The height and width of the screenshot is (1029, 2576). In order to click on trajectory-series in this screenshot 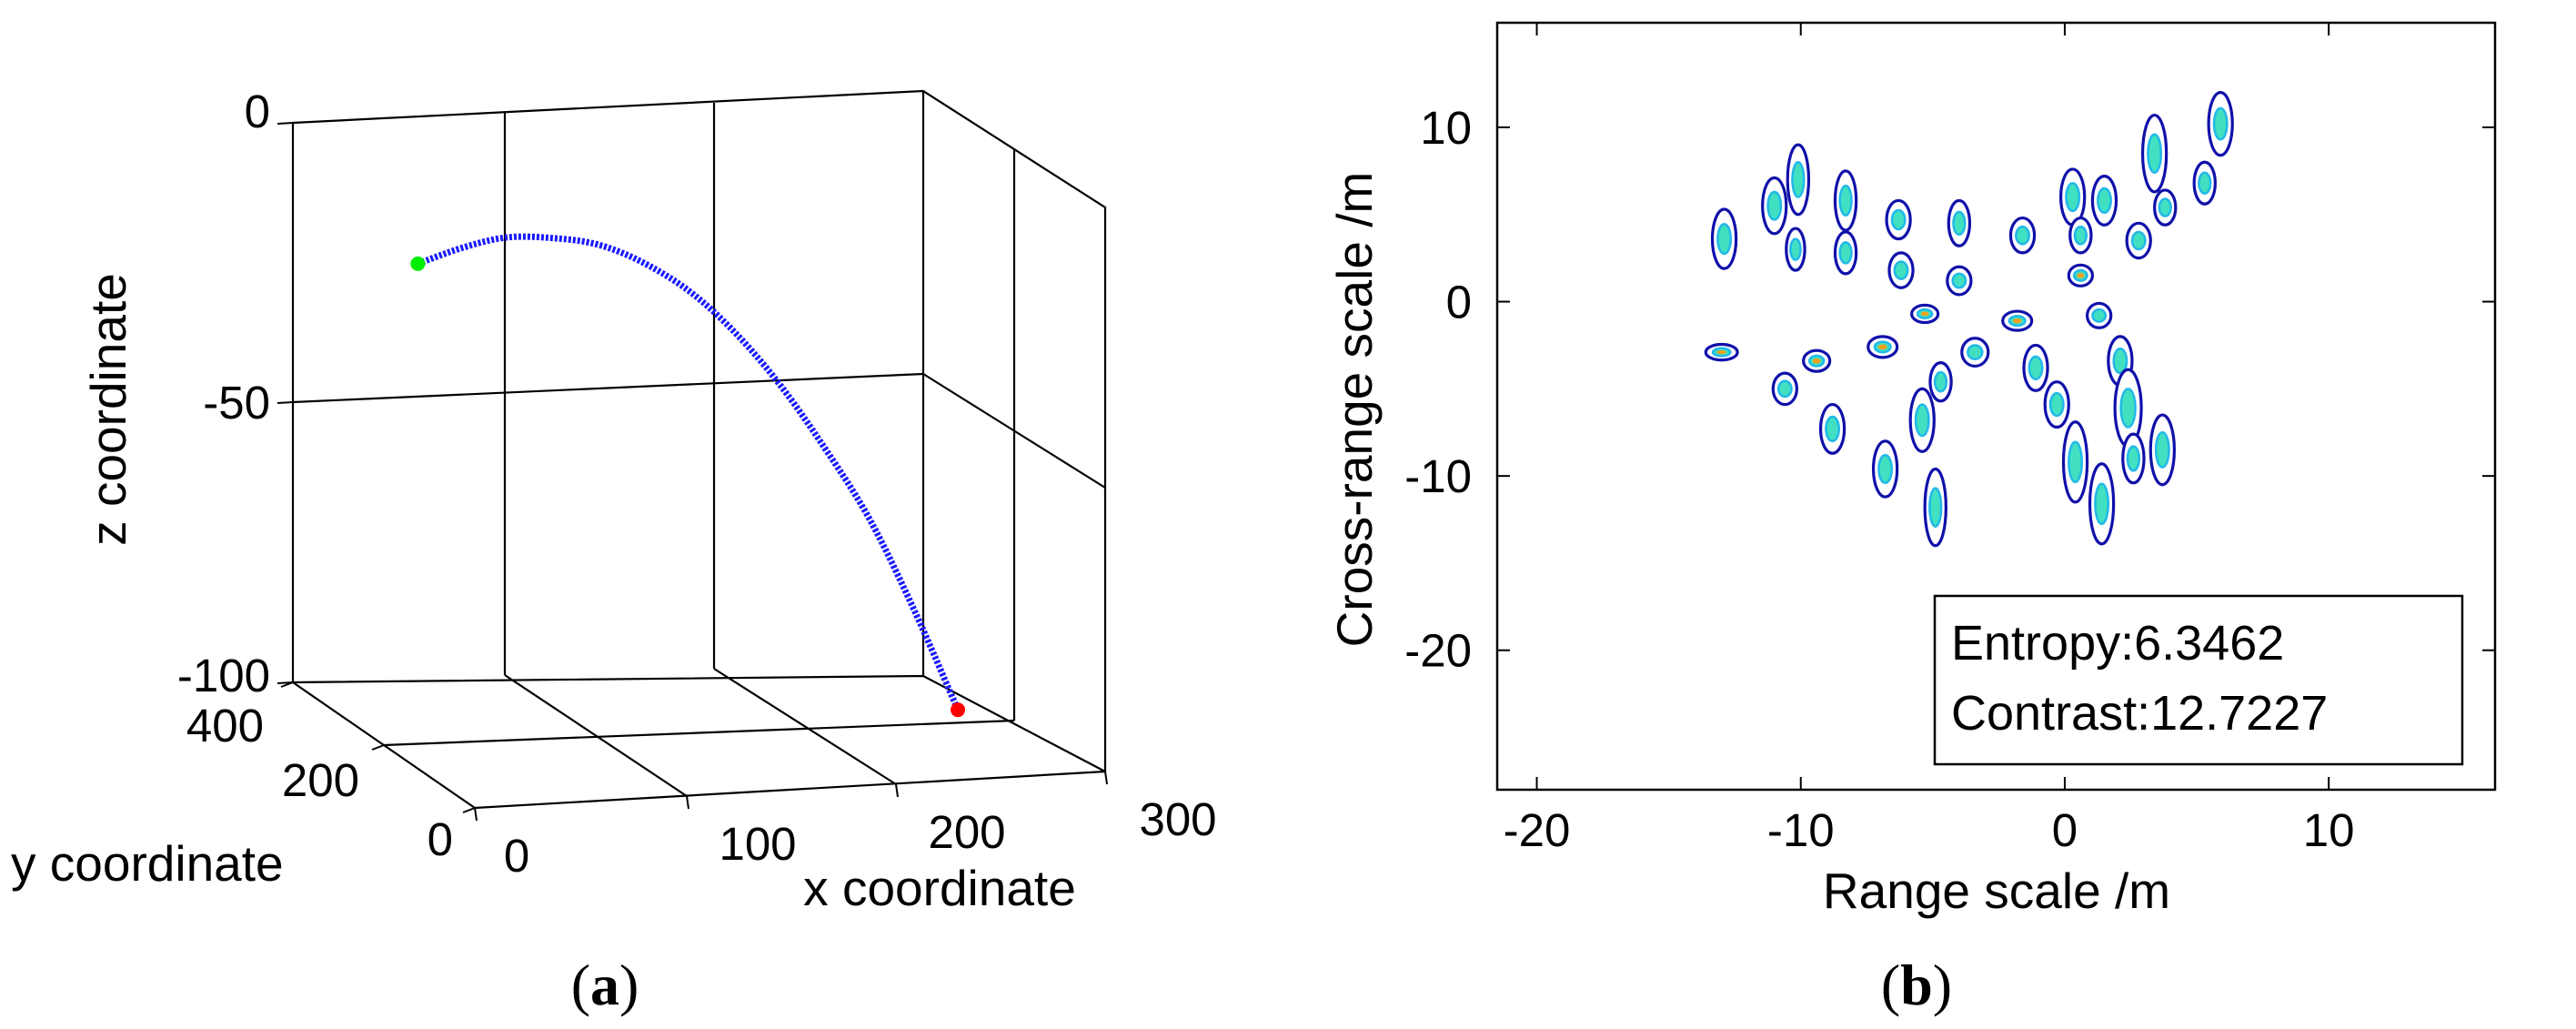, I will do `click(688, 476)`.